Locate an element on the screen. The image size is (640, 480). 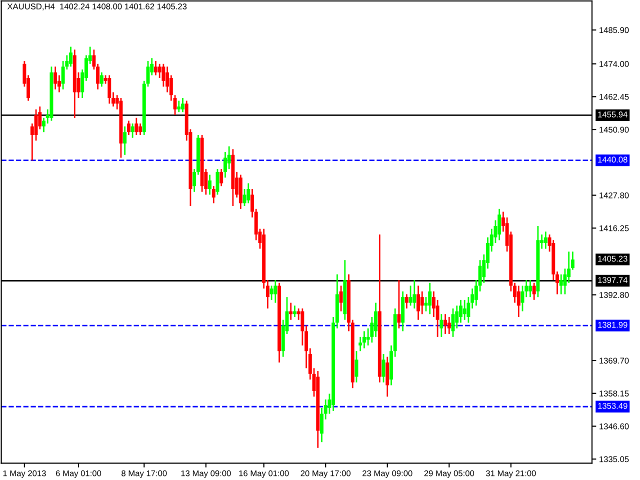
text: 1405.23 is located at coordinates (613, 259).